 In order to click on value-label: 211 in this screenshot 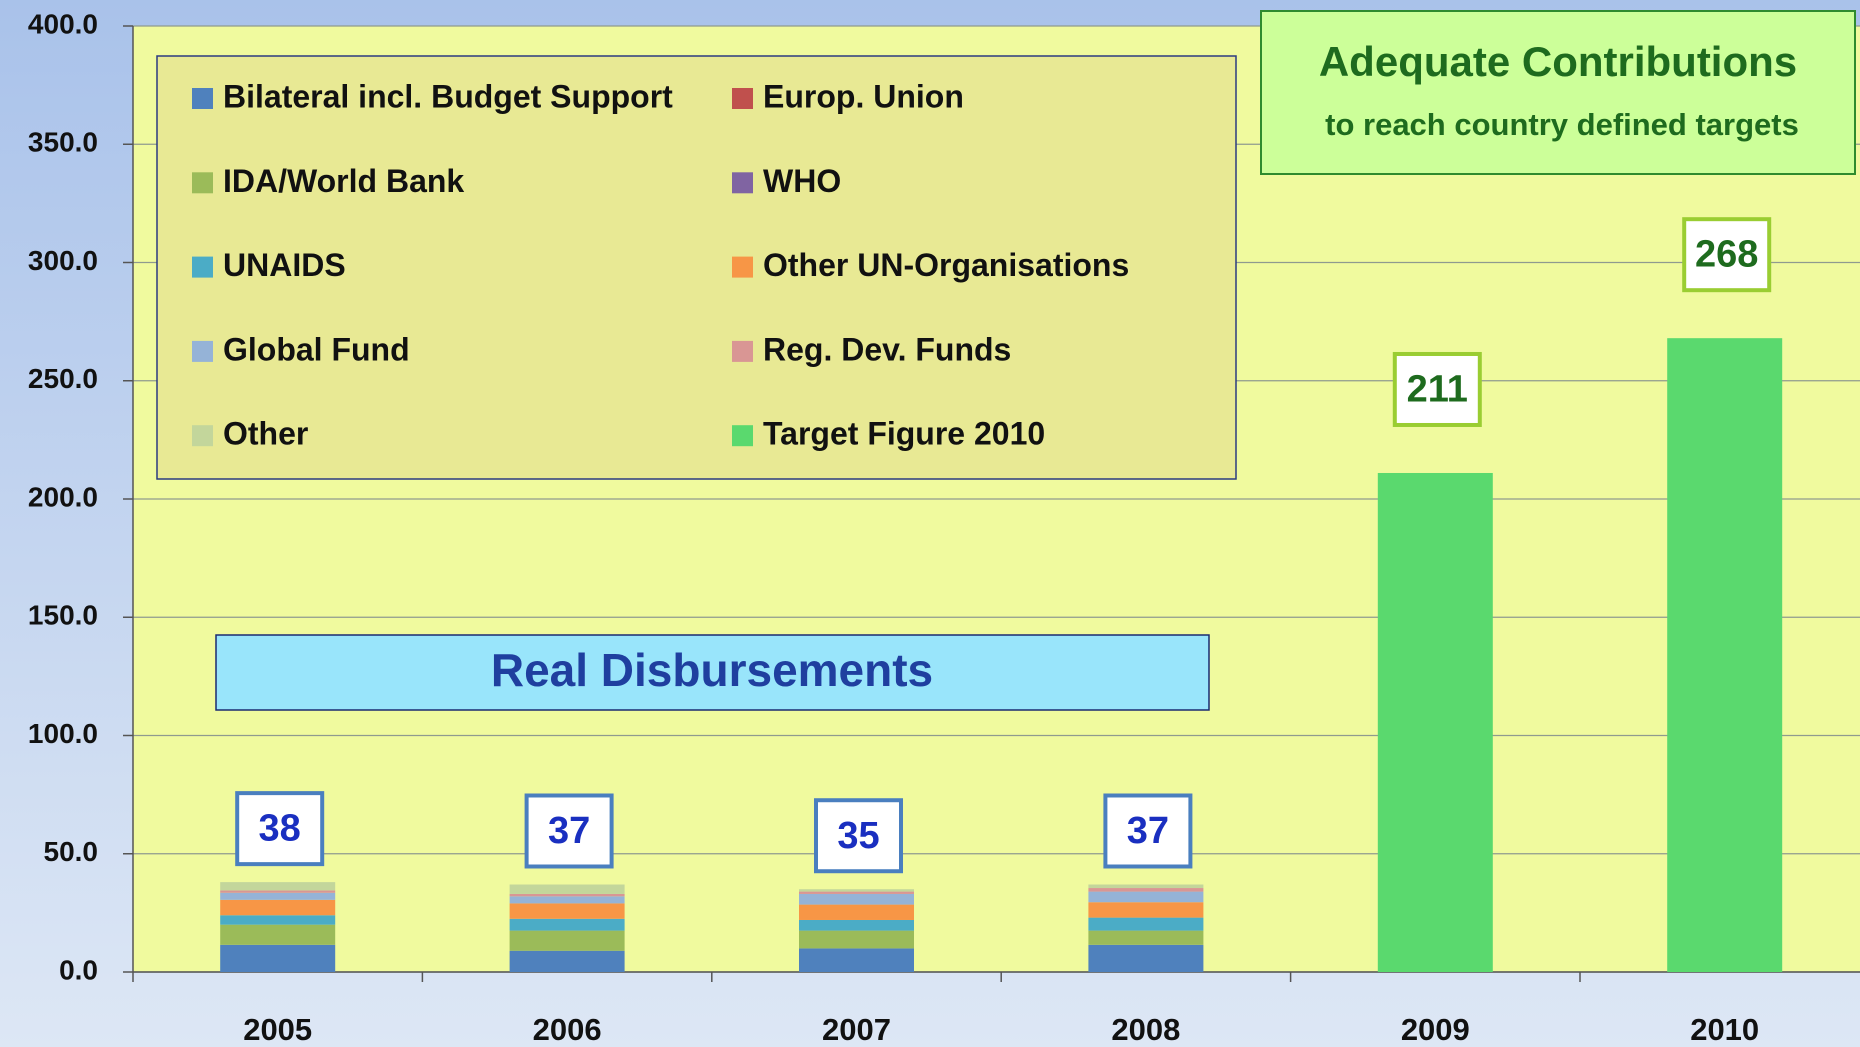, I will do `click(1437, 390)`.